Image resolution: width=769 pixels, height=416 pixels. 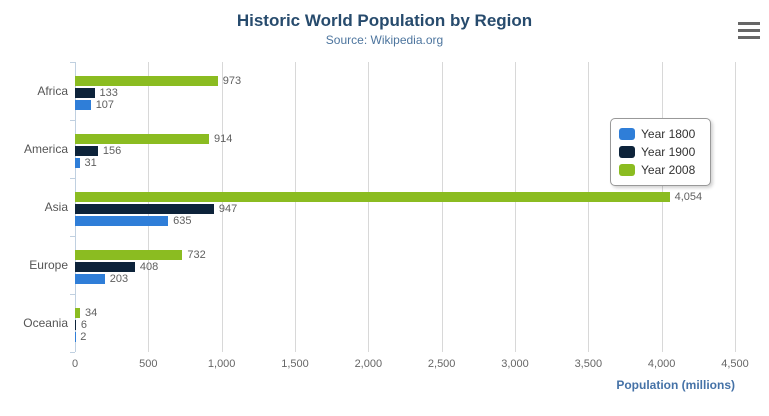 I want to click on chart-title: Historic World Population by Region, so click(x=384, y=20).